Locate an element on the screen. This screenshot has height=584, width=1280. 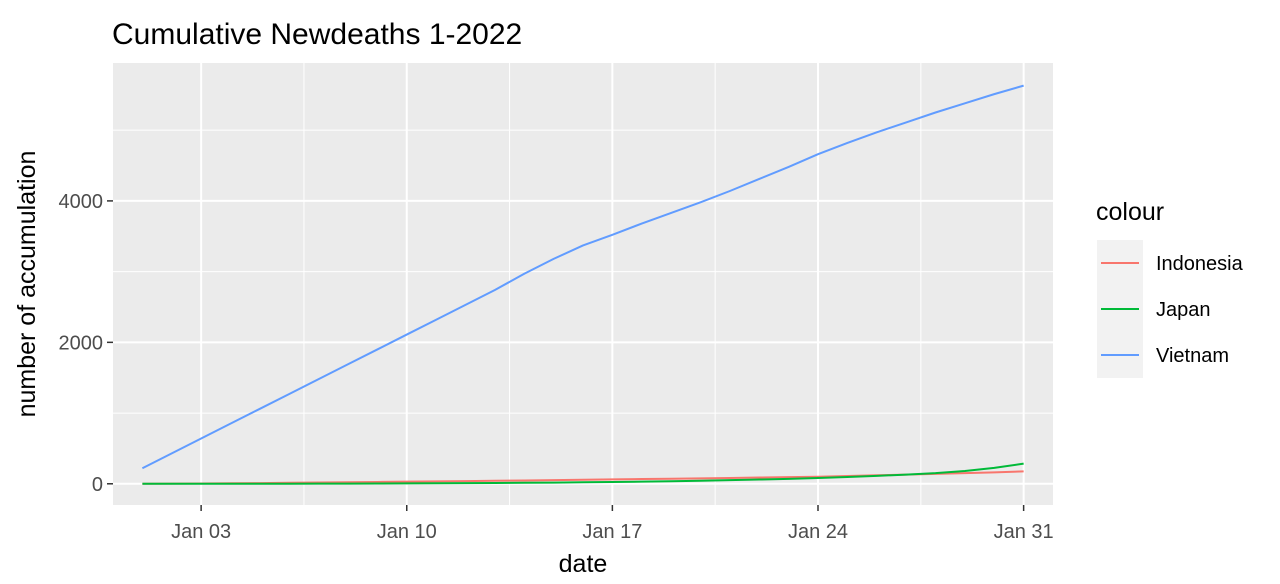
y-axis-title: number of accumulation is located at coordinates (27, 284).